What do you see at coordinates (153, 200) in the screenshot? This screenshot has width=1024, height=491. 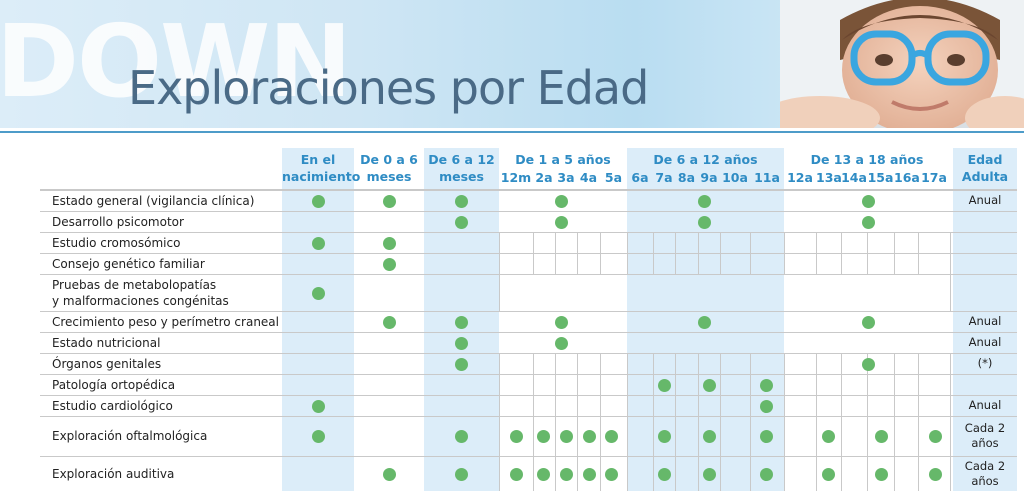 I see `row-label: Estado general (vigilancia clínica)` at bounding box center [153, 200].